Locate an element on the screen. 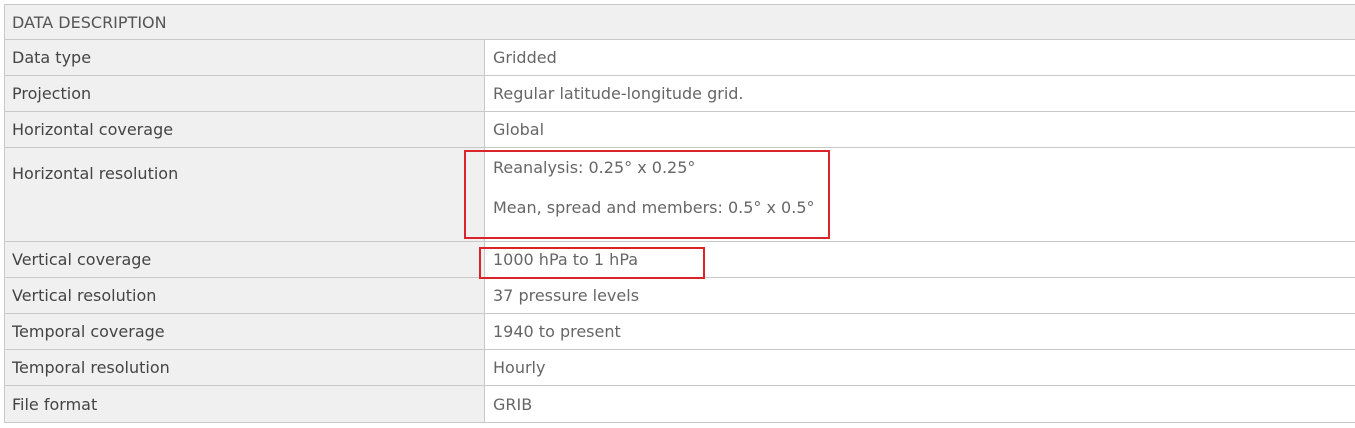 This screenshot has width=1355, height=428. table-row: Temporal resolution Hourly is located at coordinates (680, 368).